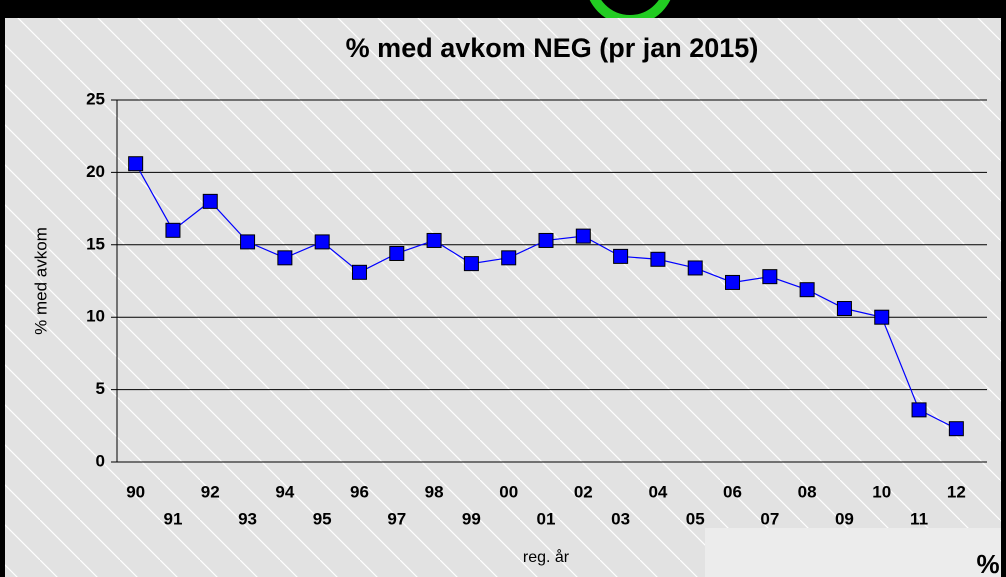  I want to click on y-axis-label: % med avkom, so click(40, 281).